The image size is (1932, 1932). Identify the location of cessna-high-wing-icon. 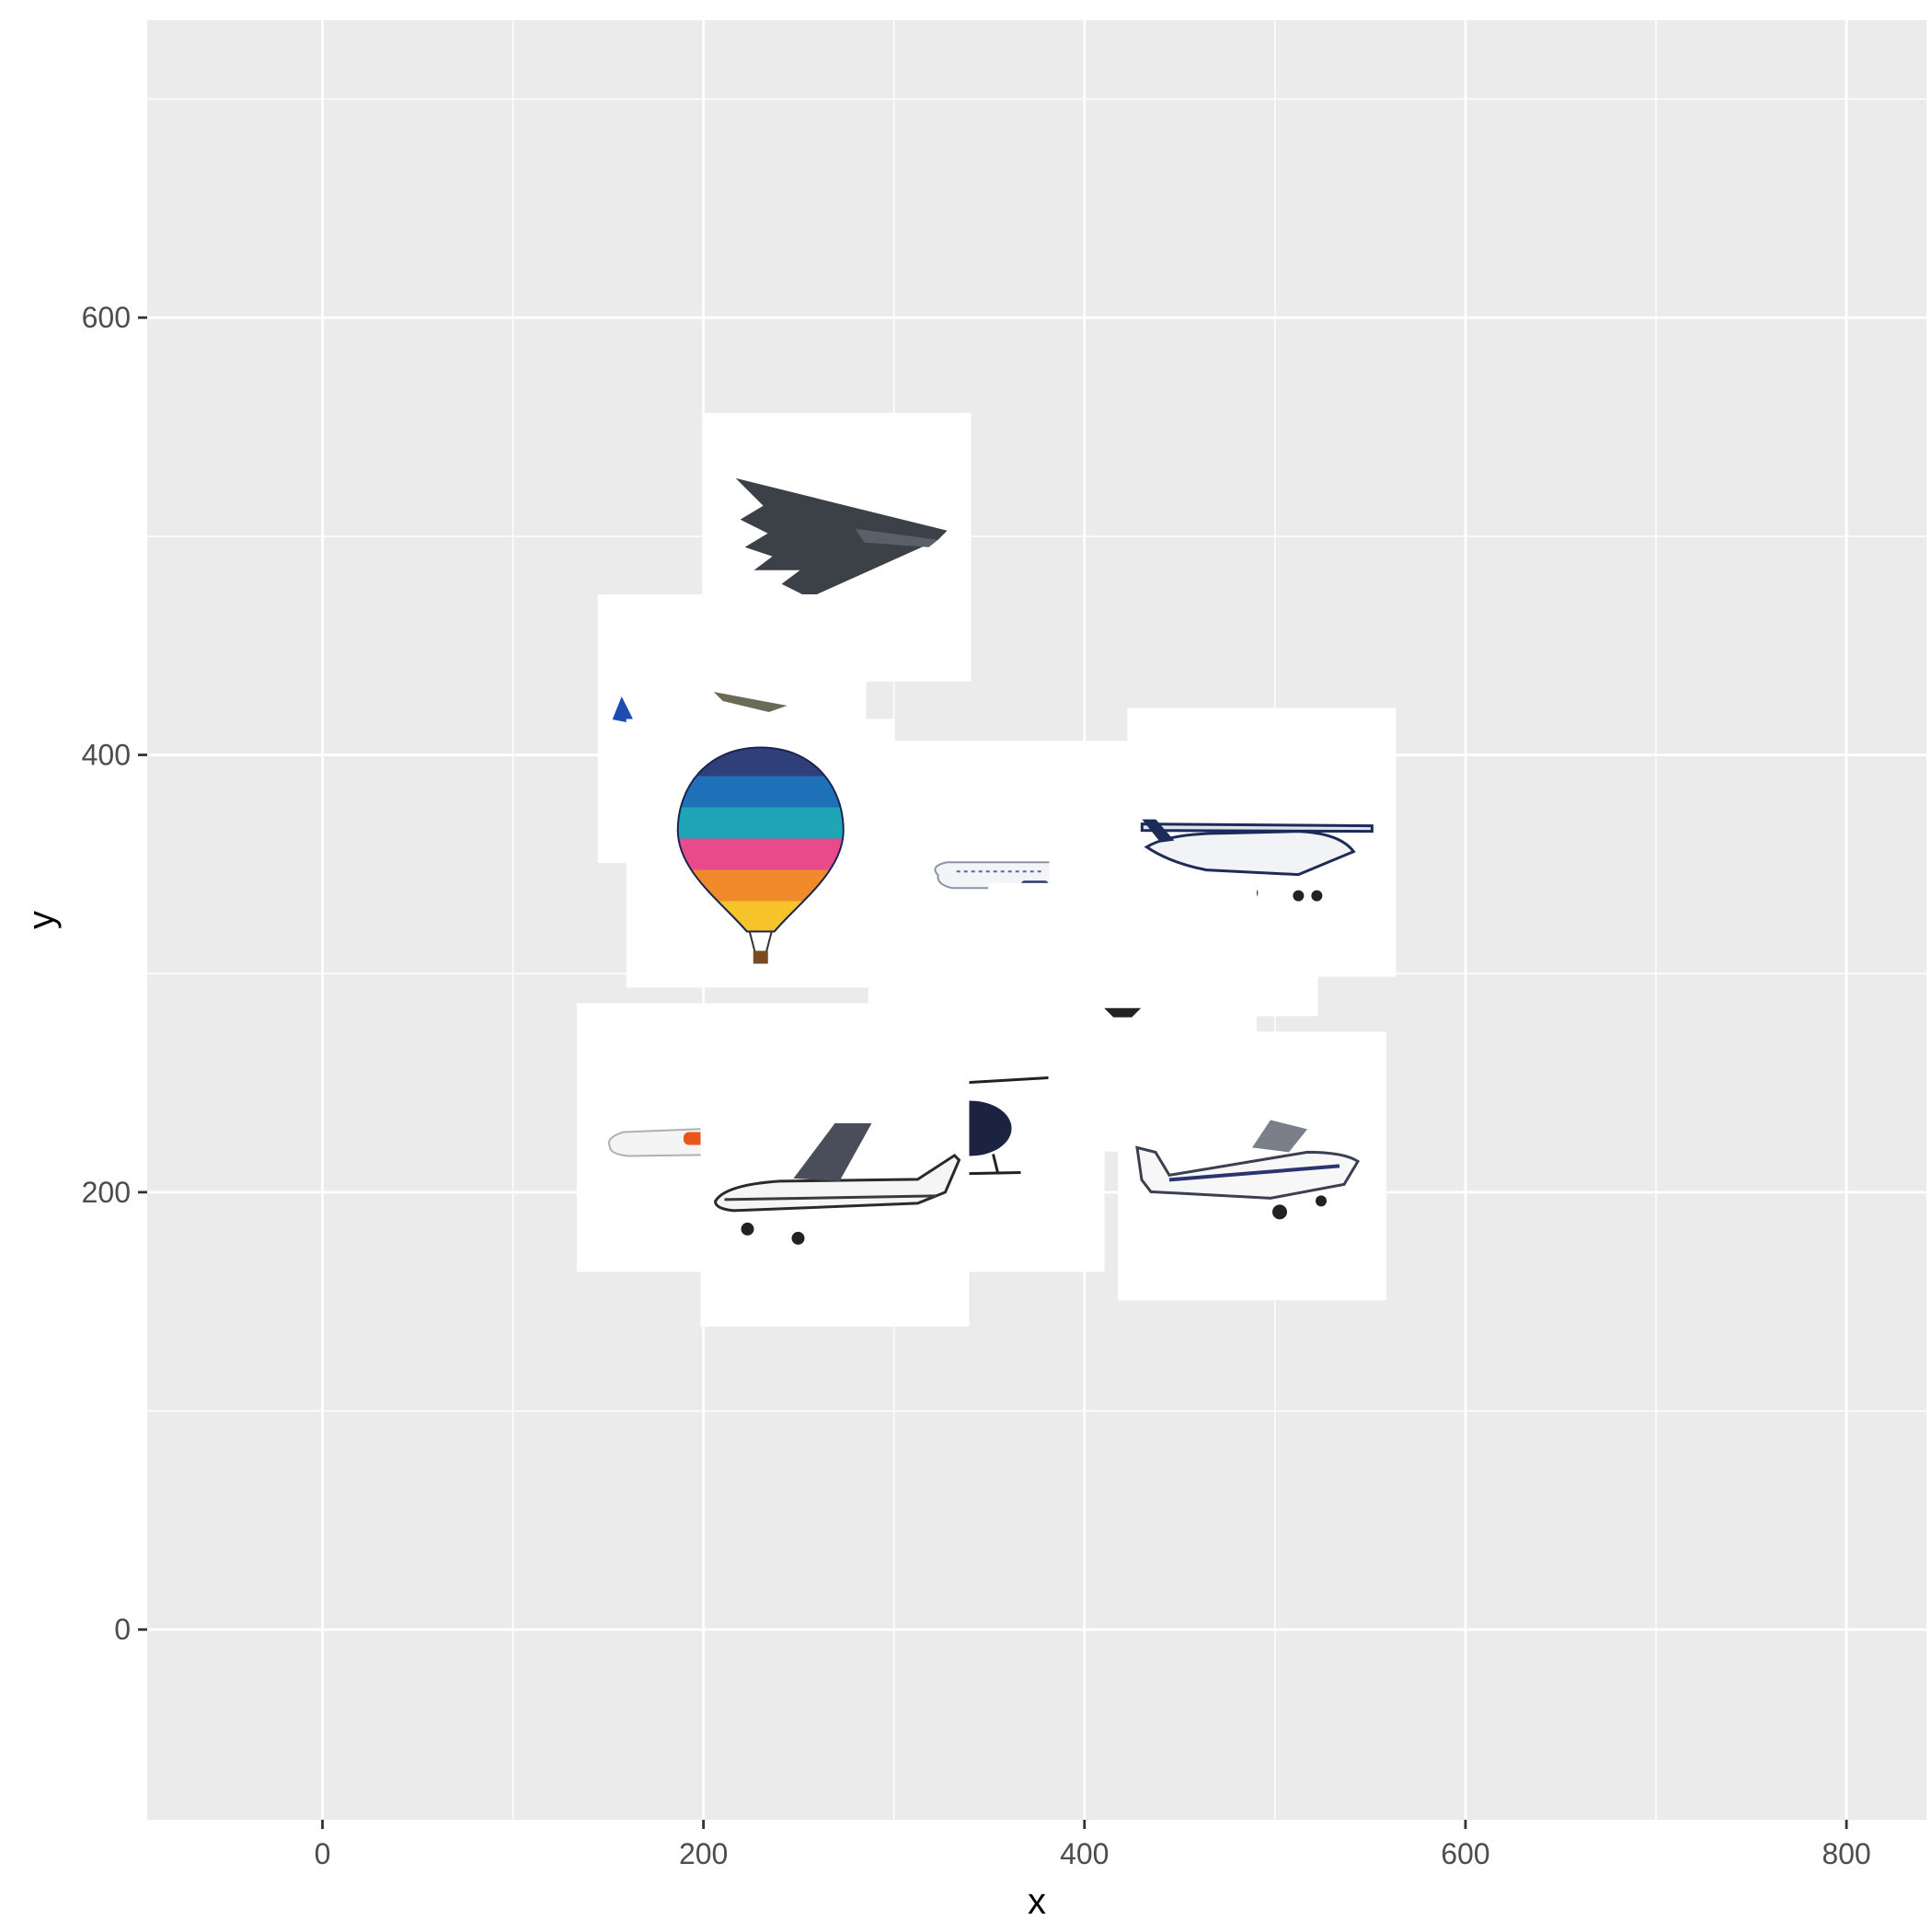
(1257, 860).